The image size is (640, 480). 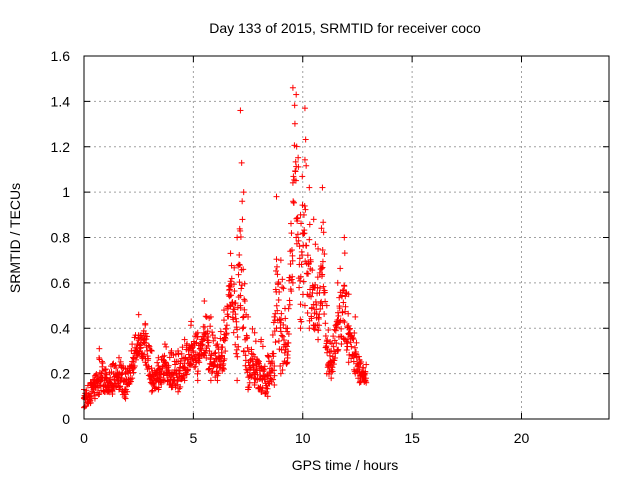 I want to click on y-tick-label: 0.4, so click(x=61, y=328).